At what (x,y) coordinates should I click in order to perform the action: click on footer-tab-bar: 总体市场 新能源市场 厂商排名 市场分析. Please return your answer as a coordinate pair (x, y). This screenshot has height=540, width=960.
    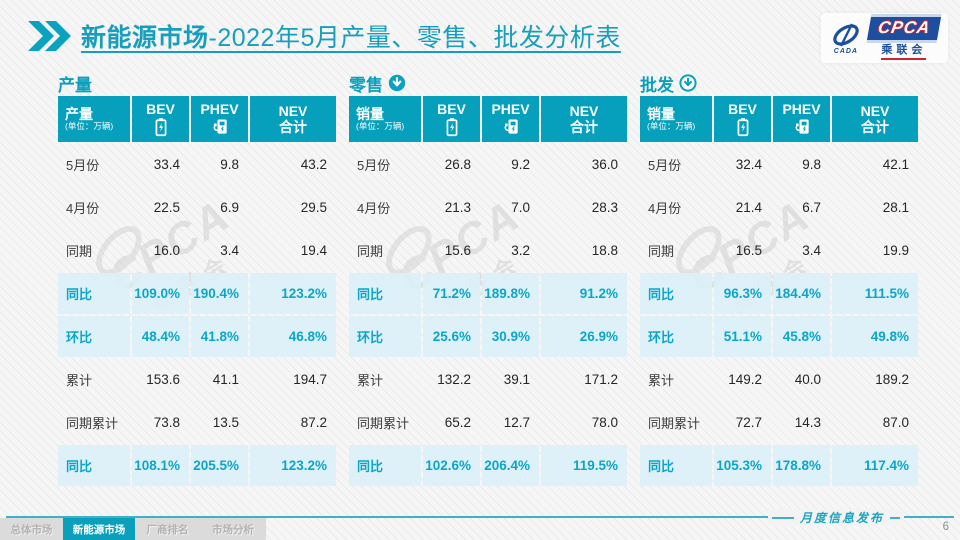
    Looking at the image, I should click on (133, 529).